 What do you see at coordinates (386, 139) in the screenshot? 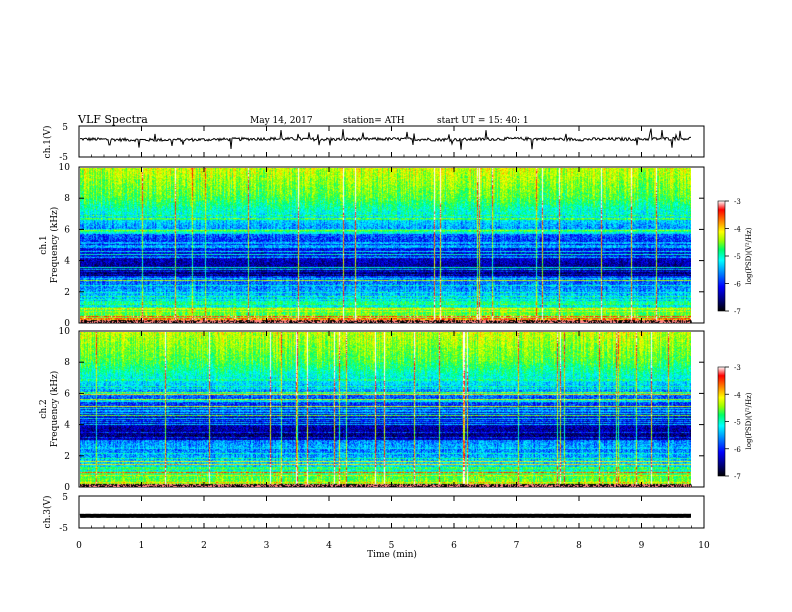
I see `ch1-waveform-trace` at bounding box center [386, 139].